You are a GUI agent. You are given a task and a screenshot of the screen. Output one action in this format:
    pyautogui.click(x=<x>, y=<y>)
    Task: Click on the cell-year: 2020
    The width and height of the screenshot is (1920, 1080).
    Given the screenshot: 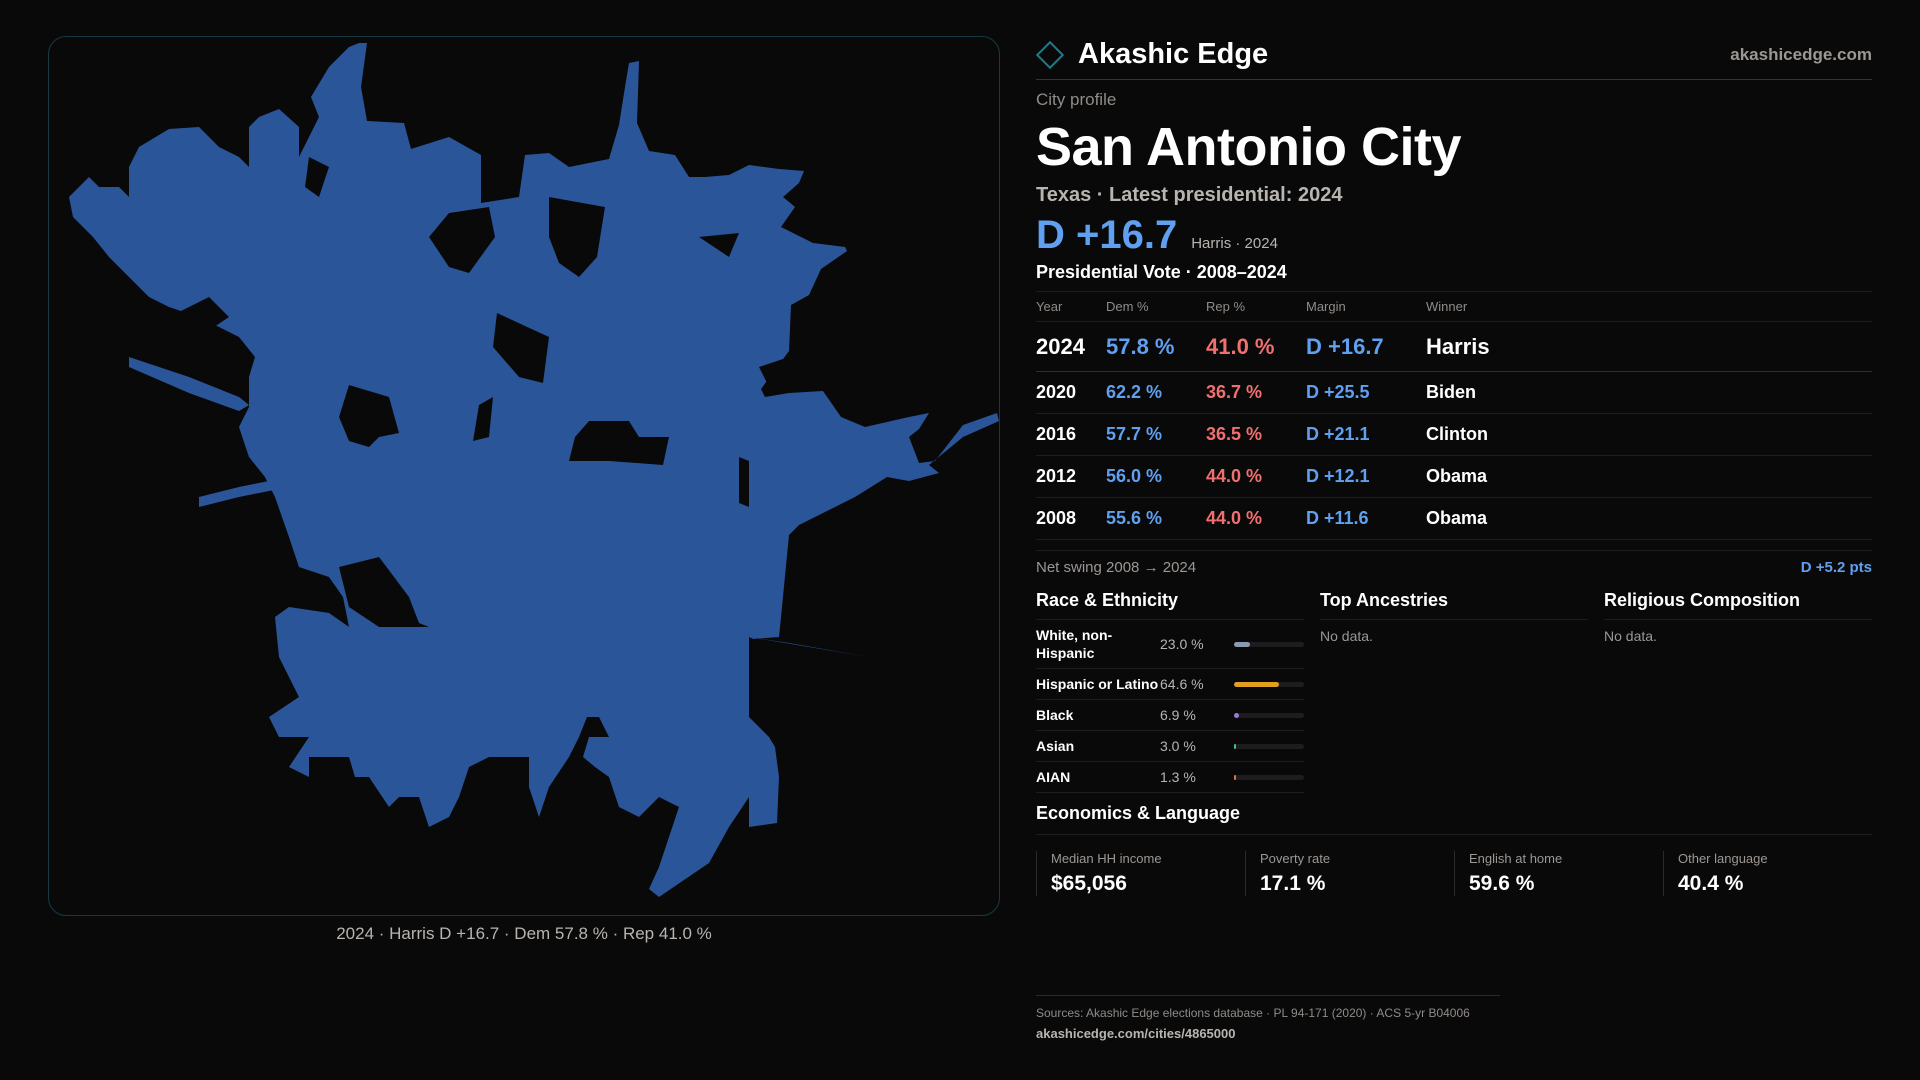 What is the action you would take?
    pyautogui.click(x=1071, y=392)
    